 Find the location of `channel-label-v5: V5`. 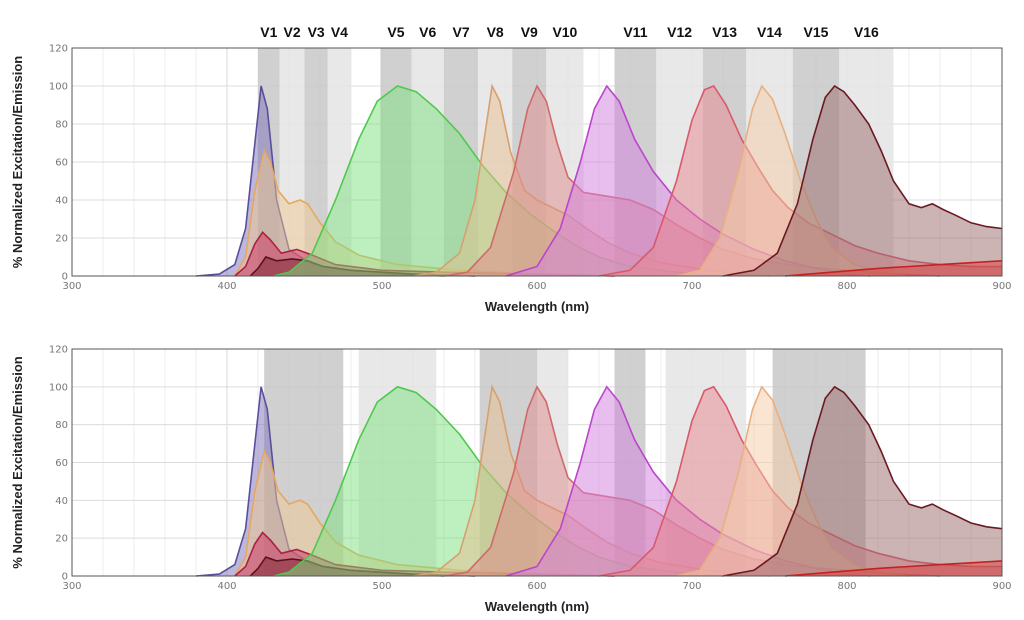

channel-label-v5: V5 is located at coordinates (395, 32).